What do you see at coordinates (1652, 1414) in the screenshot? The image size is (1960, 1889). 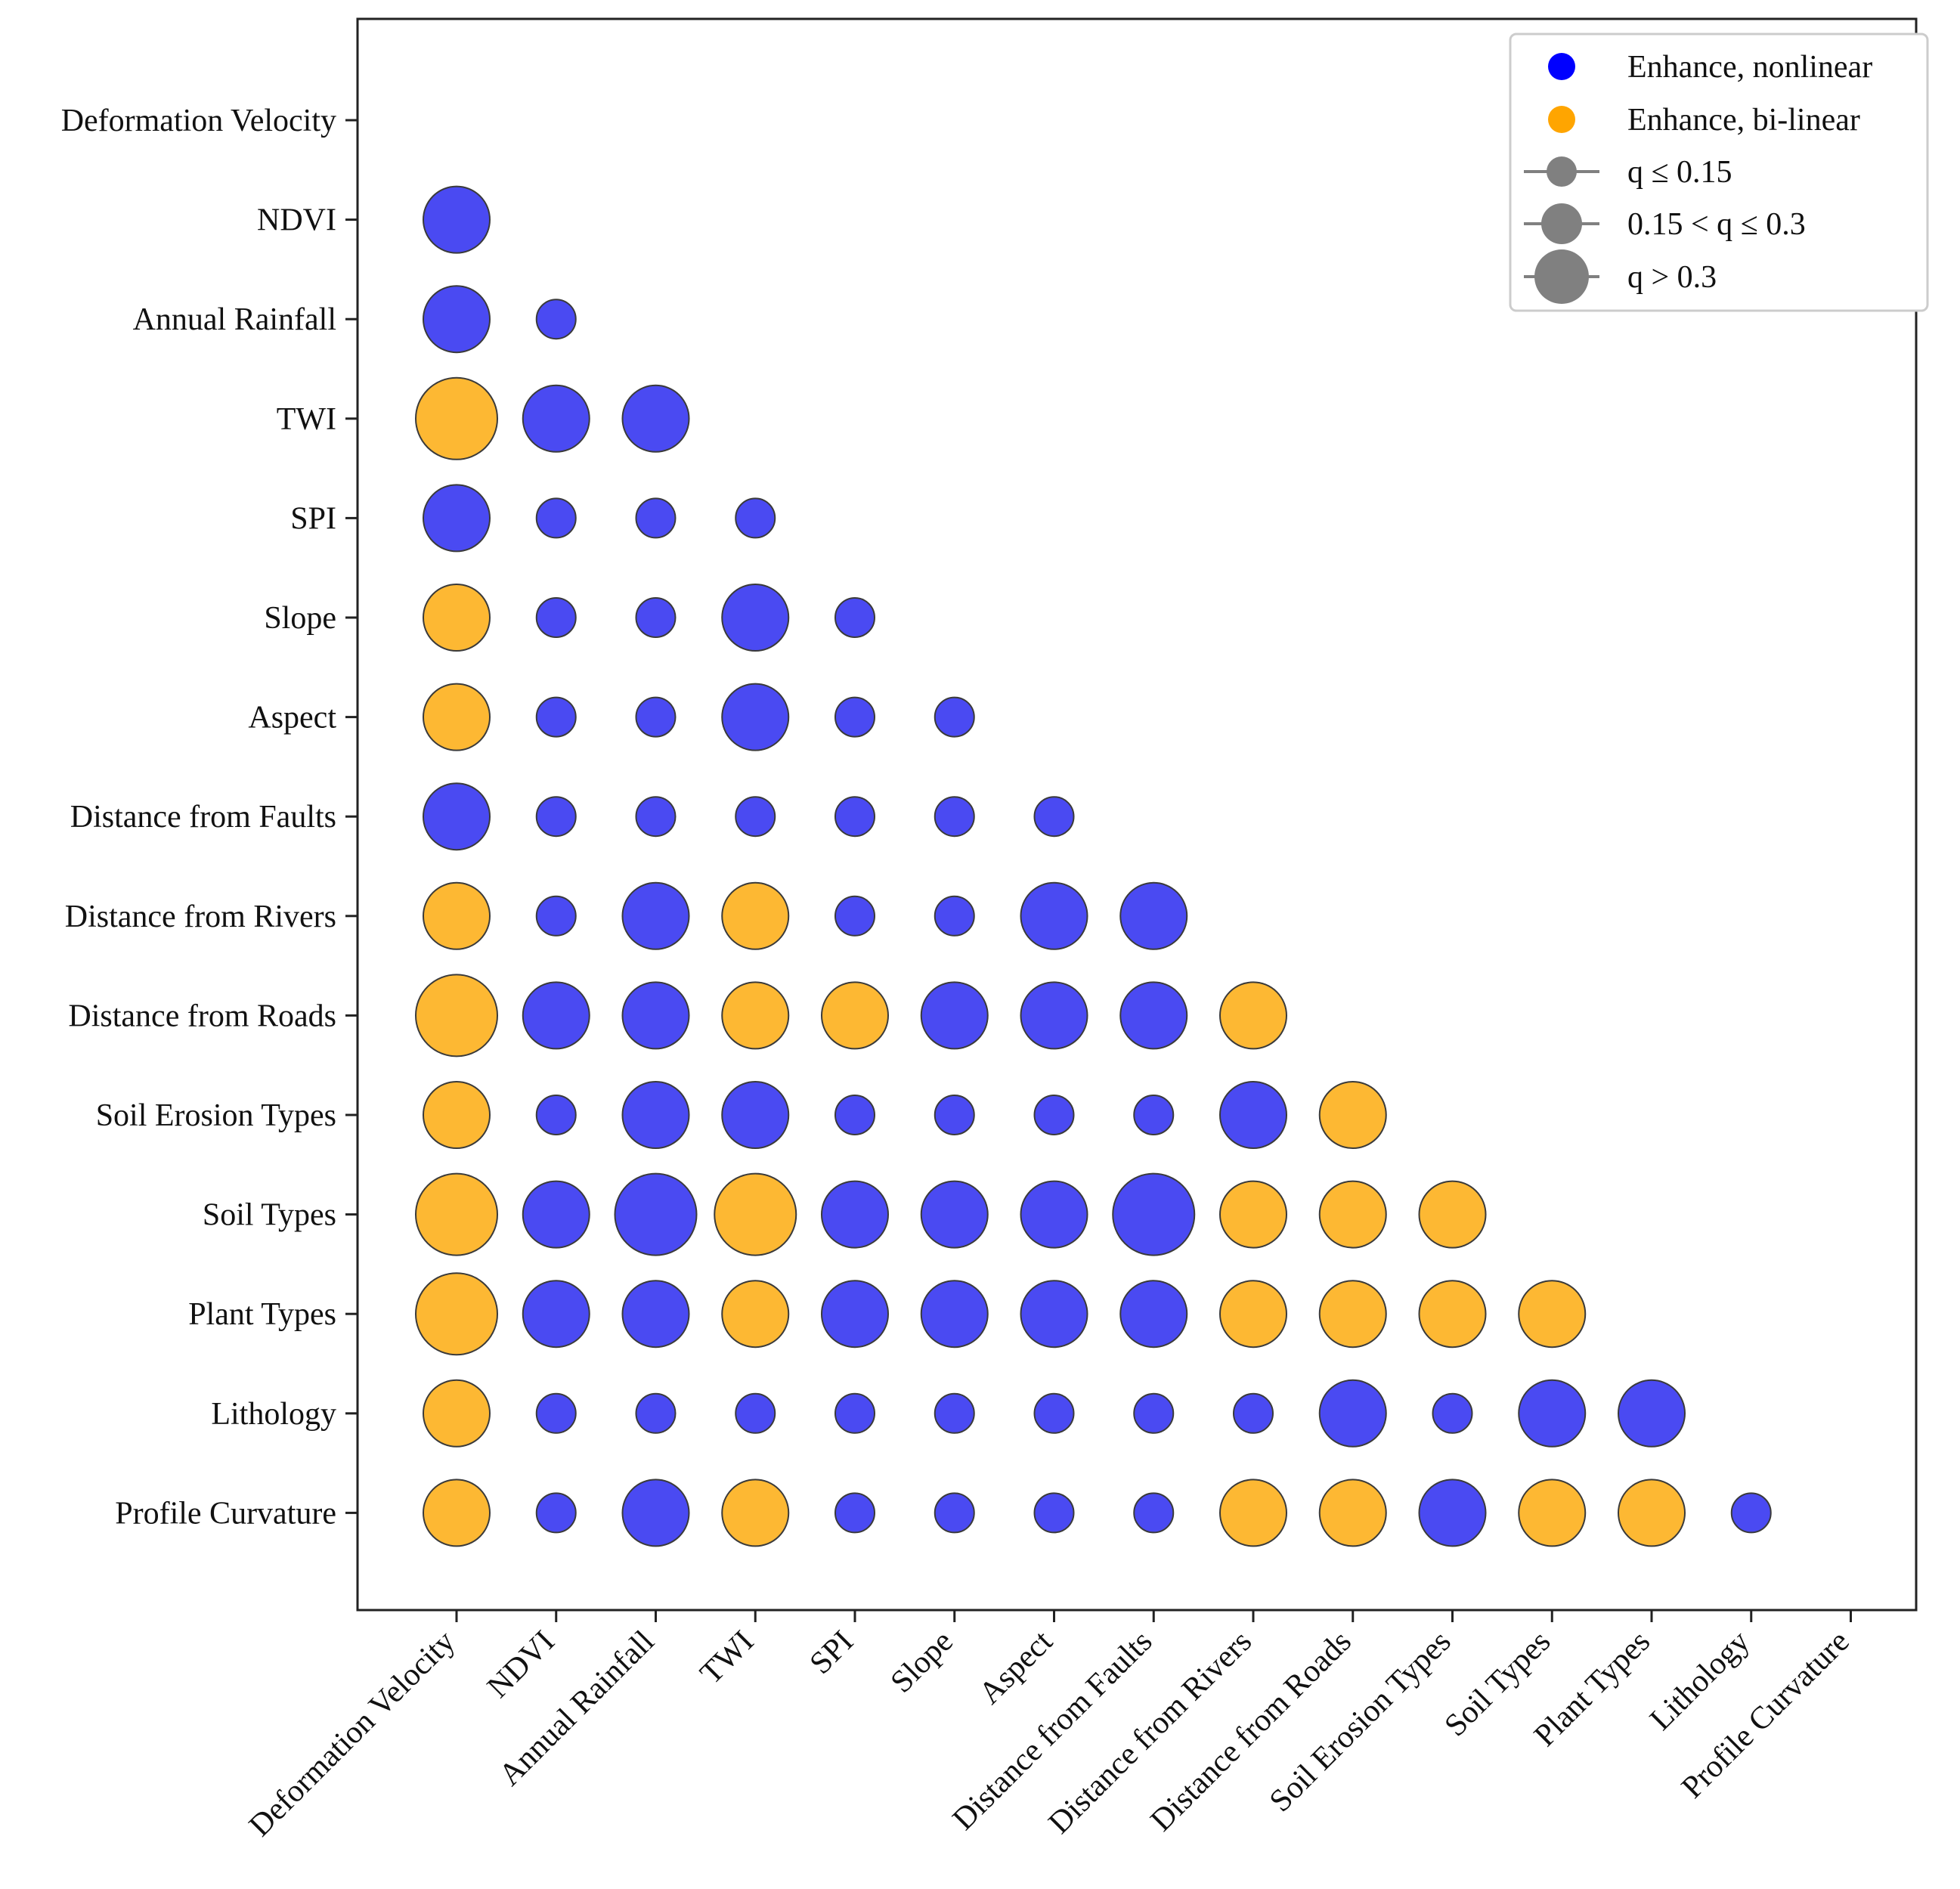 I see `bubble-plant-types-x-lithology` at bounding box center [1652, 1414].